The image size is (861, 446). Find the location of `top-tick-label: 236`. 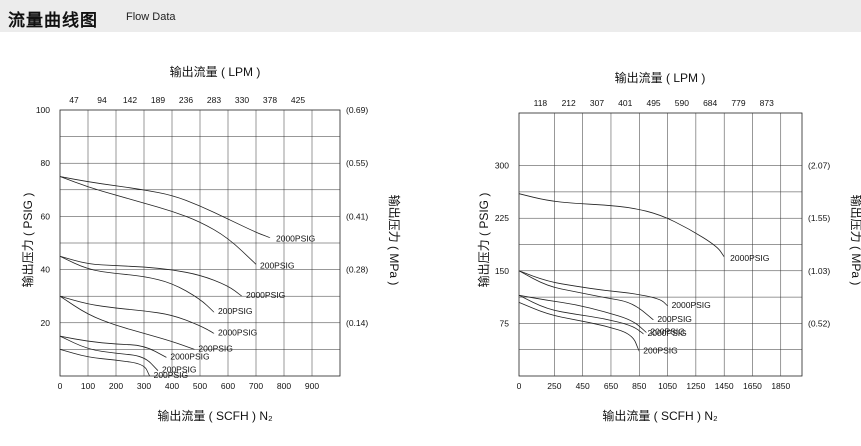

top-tick-label: 236 is located at coordinates (186, 100).